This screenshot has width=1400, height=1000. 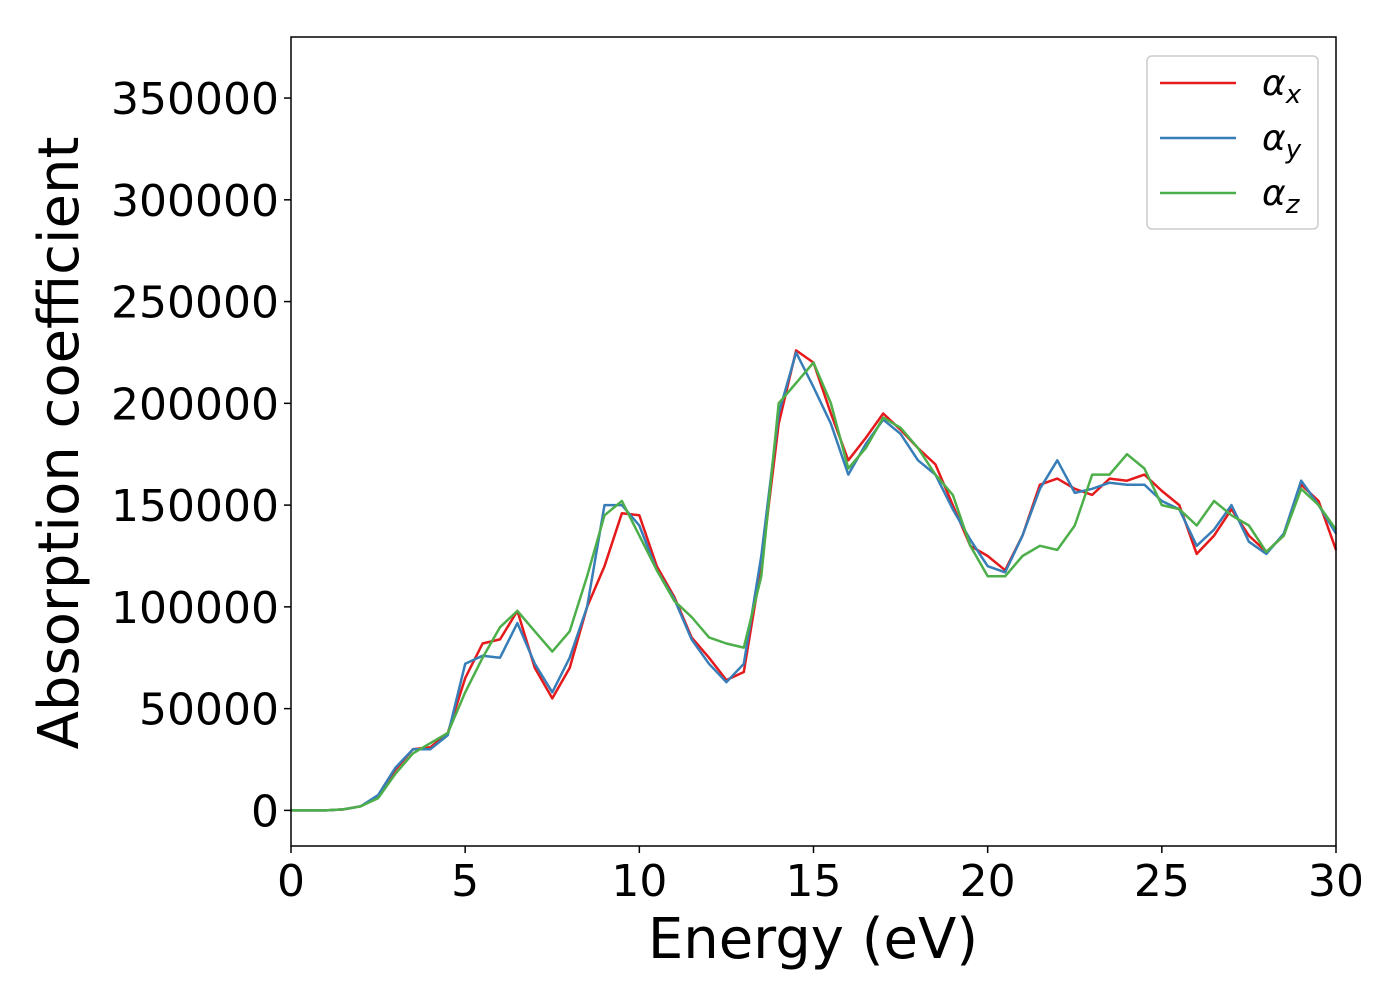 I want to click on x-tick-label: 25, so click(x=1162, y=881).